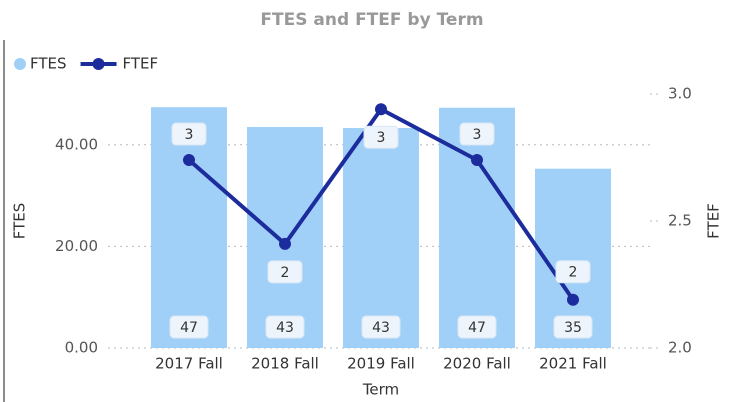 The width and height of the screenshot is (730, 402). What do you see at coordinates (680, 94) in the screenshot?
I see `y2-tick-label: 3.0` at bounding box center [680, 94].